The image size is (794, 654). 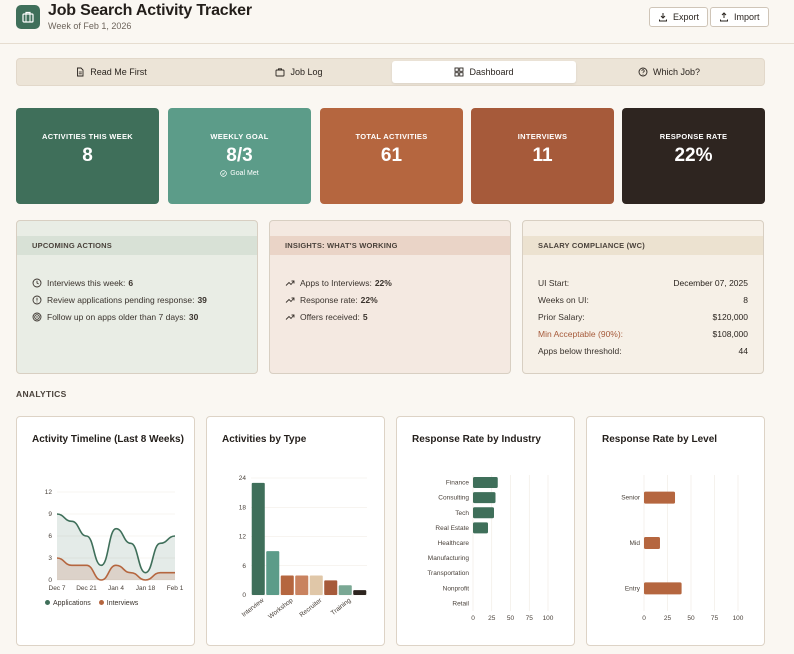 What do you see at coordinates (669, 72) in the screenshot?
I see `tab-which-job: Which Job?` at bounding box center [669, 72].